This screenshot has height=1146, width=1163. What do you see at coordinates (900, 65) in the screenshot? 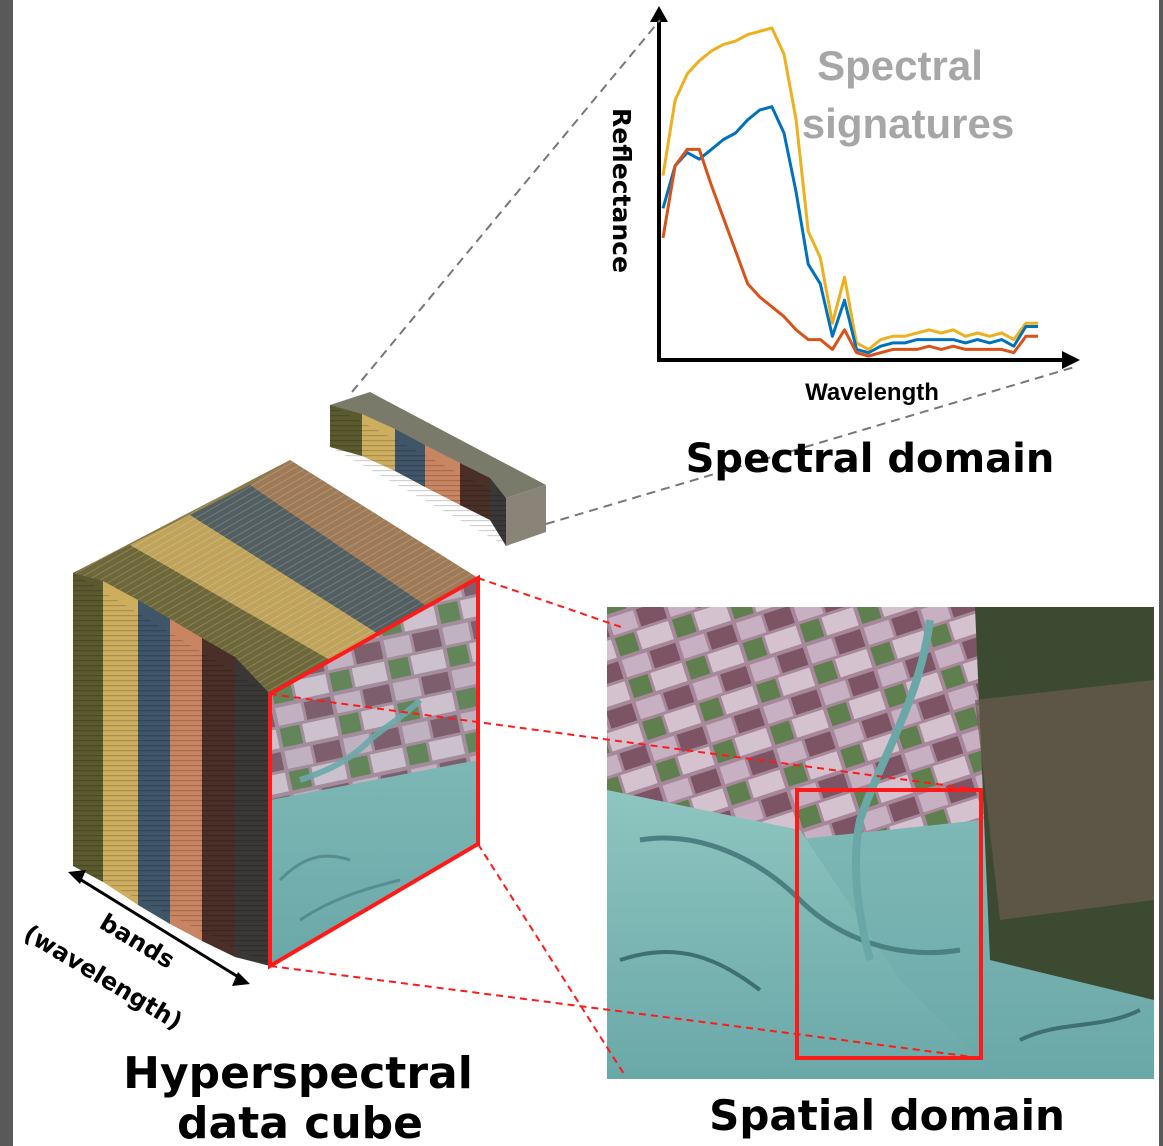
I see `spectral-signatures-title-line1: Spectral` at bounding box center [900, 65].